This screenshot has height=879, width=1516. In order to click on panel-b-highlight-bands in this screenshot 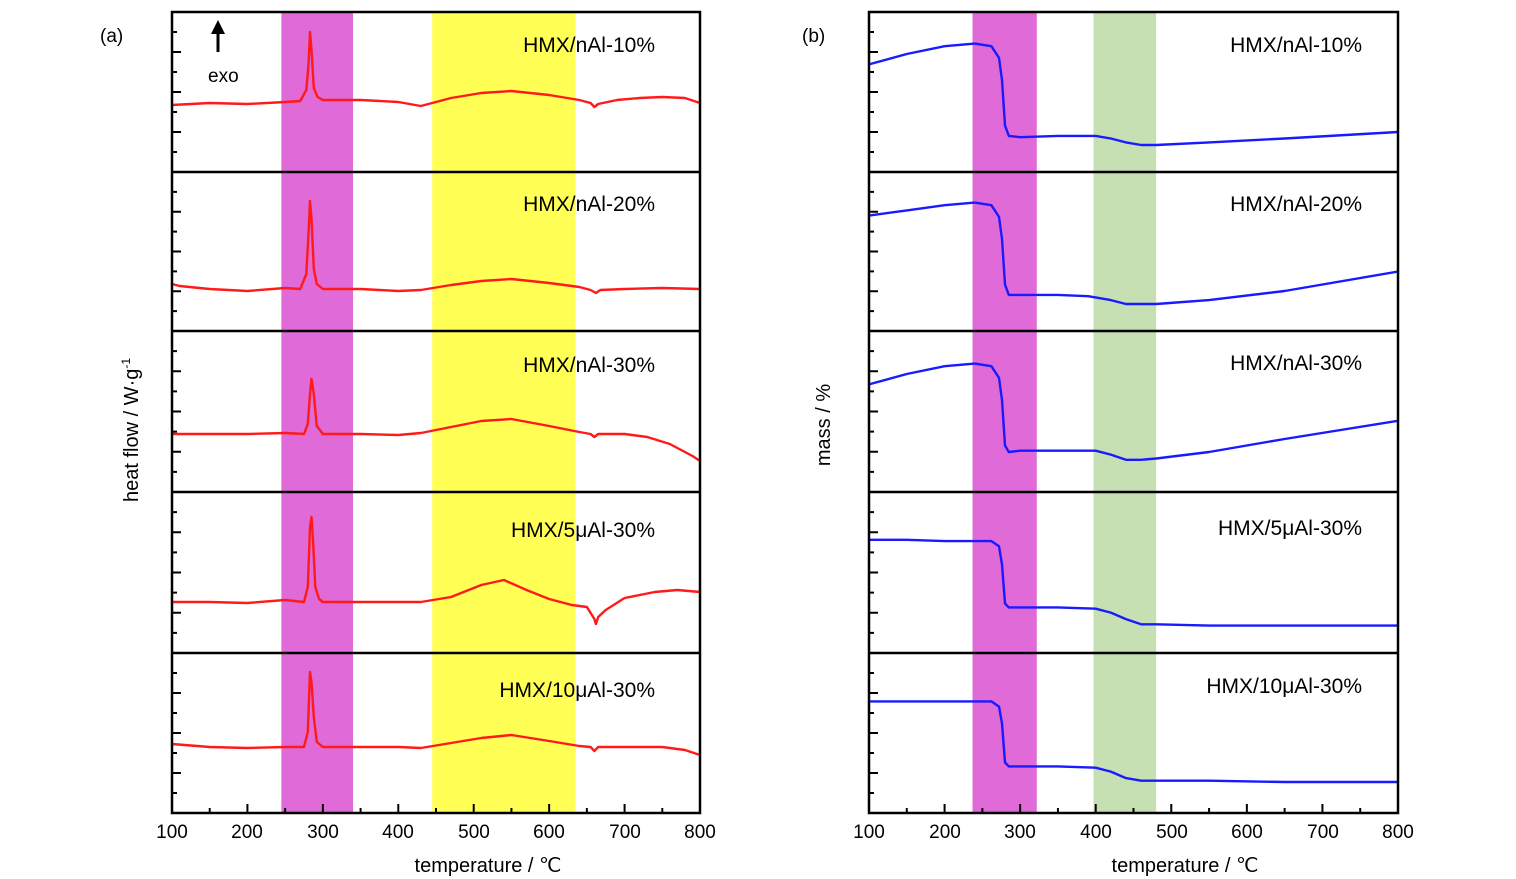, I will do `click(1064, 412)`.